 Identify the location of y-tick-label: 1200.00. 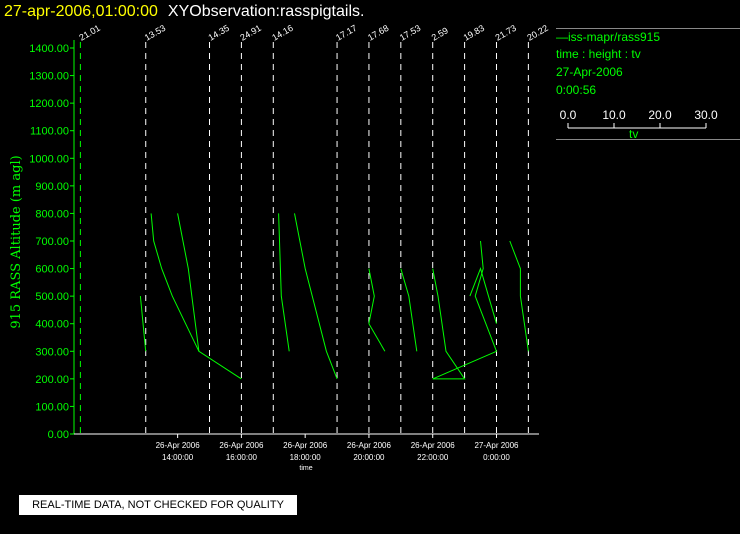
(49, 104).